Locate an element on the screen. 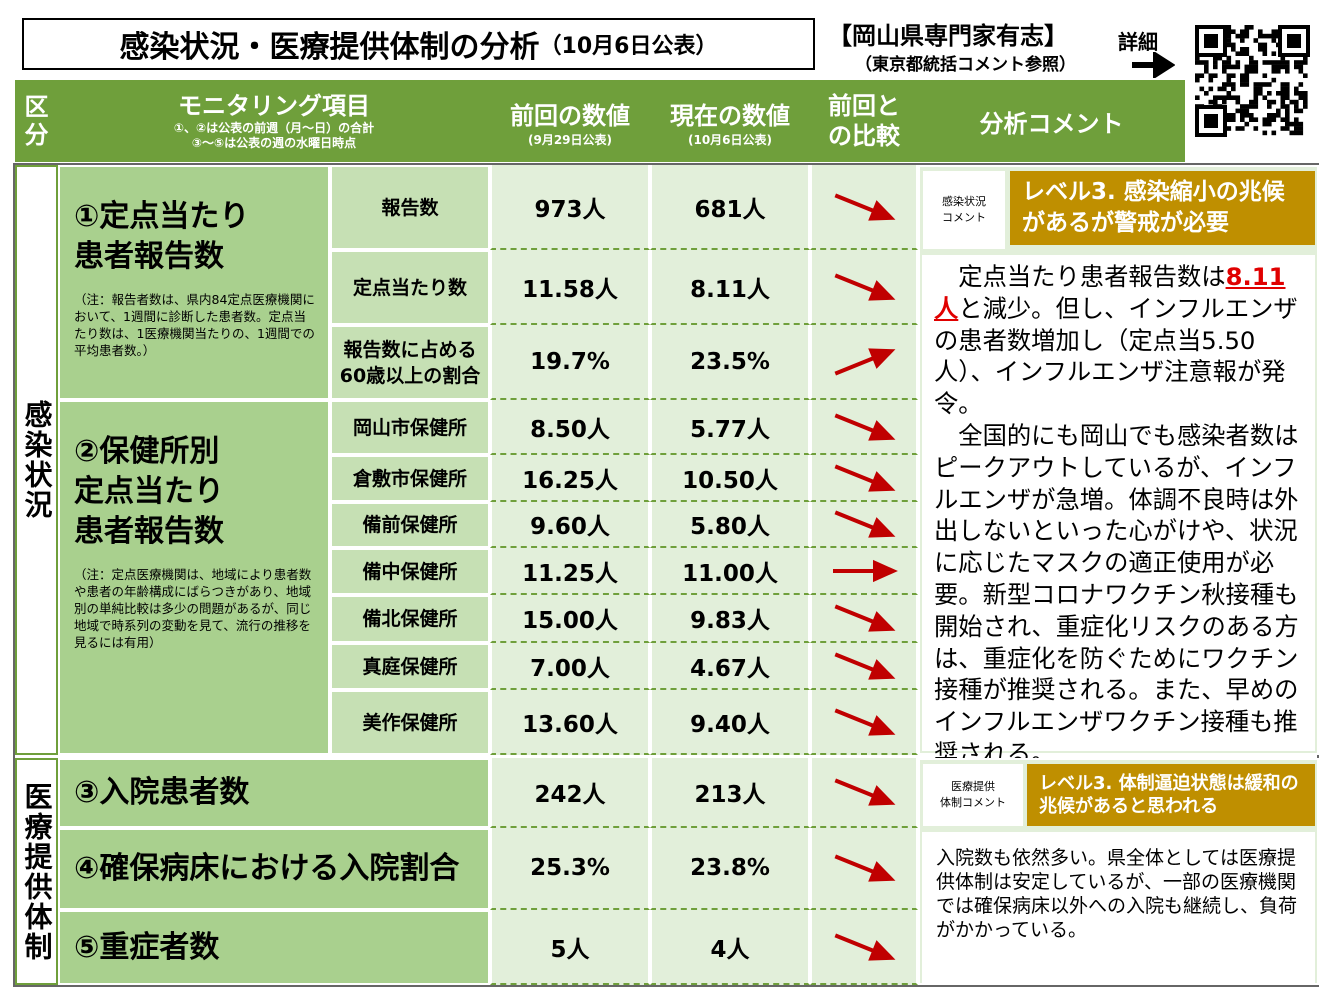 This screenshot has height=997, width=1327. curr-value: 5.77人 is located at coordinates (730, 427).